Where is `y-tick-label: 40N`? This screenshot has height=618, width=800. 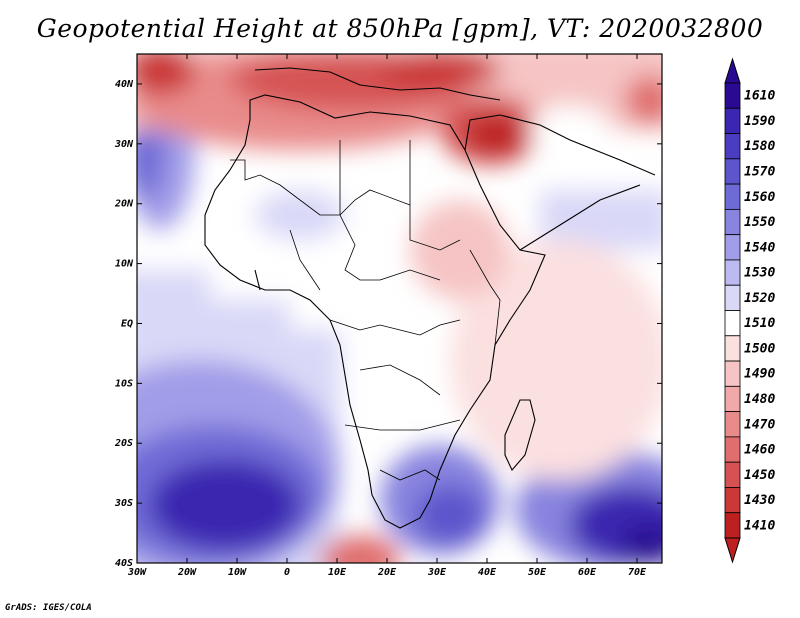
y-tick-label: 40N is located at coordinates (124, 84).